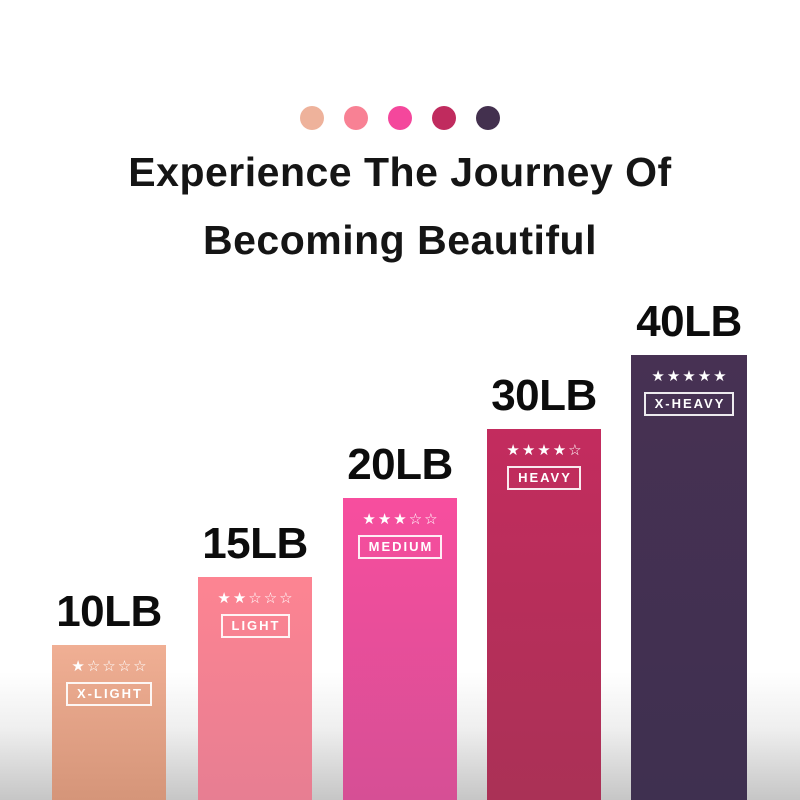  I want to click on palette-dots, so click(400, 118).